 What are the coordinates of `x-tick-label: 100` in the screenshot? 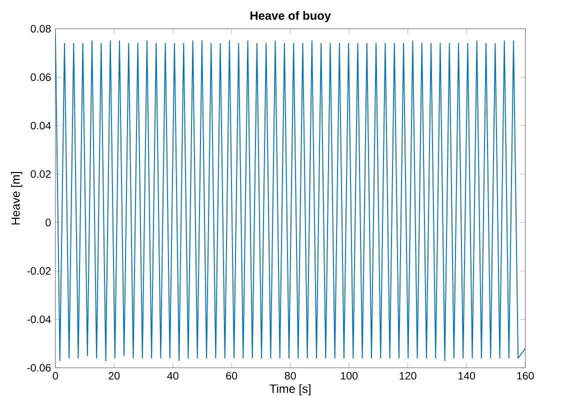 It's located at (349, 376).